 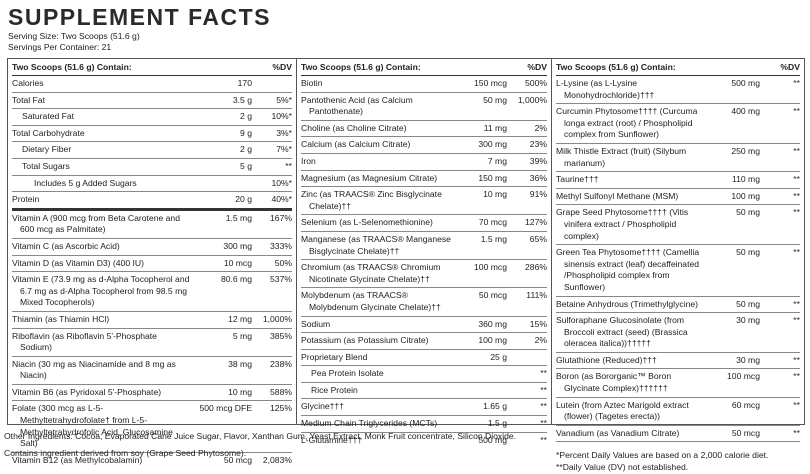 What do you see at coordinates (490, 83) in the screenshot?
I see `amount: 150 mcg` at bounding box center [490, 83].